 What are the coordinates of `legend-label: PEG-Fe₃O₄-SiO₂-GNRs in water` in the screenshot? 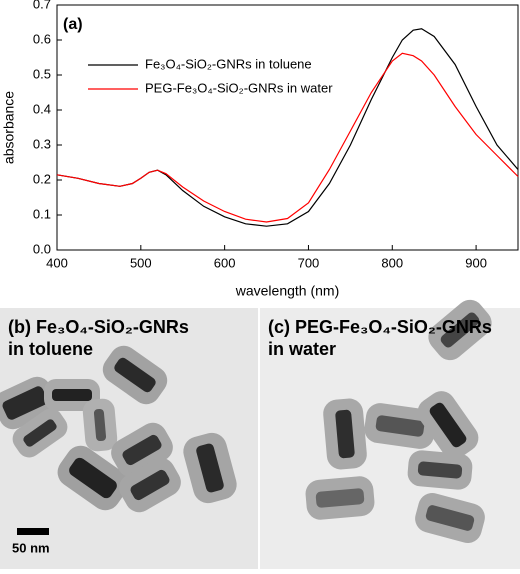 It's located at (239, 87).